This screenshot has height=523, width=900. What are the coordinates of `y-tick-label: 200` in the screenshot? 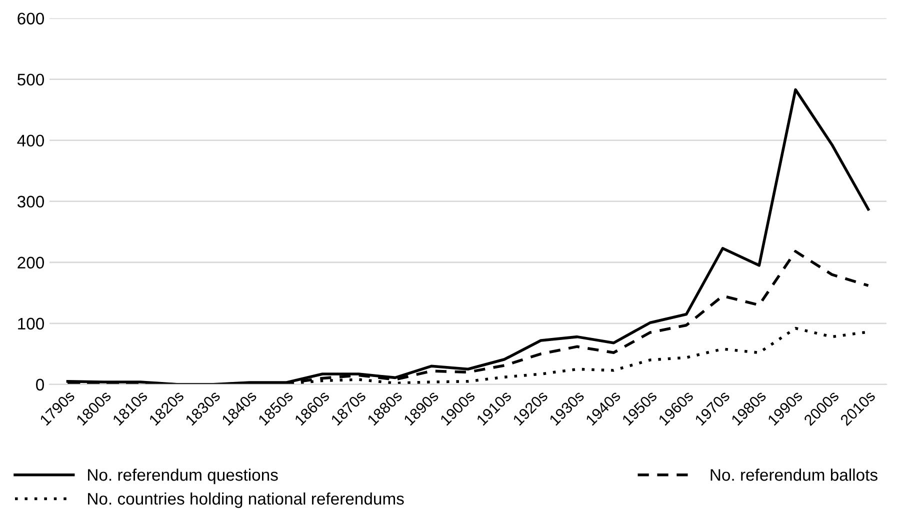 It's located at (31, 262).